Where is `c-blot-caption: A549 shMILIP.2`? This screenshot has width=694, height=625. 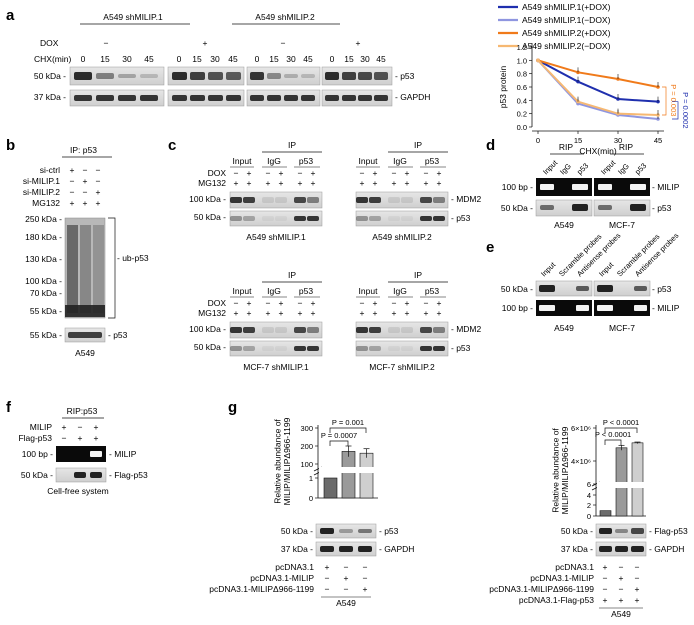
c-blot-caption: A549 shMILIP.2 is located at coordinates (402, 237).